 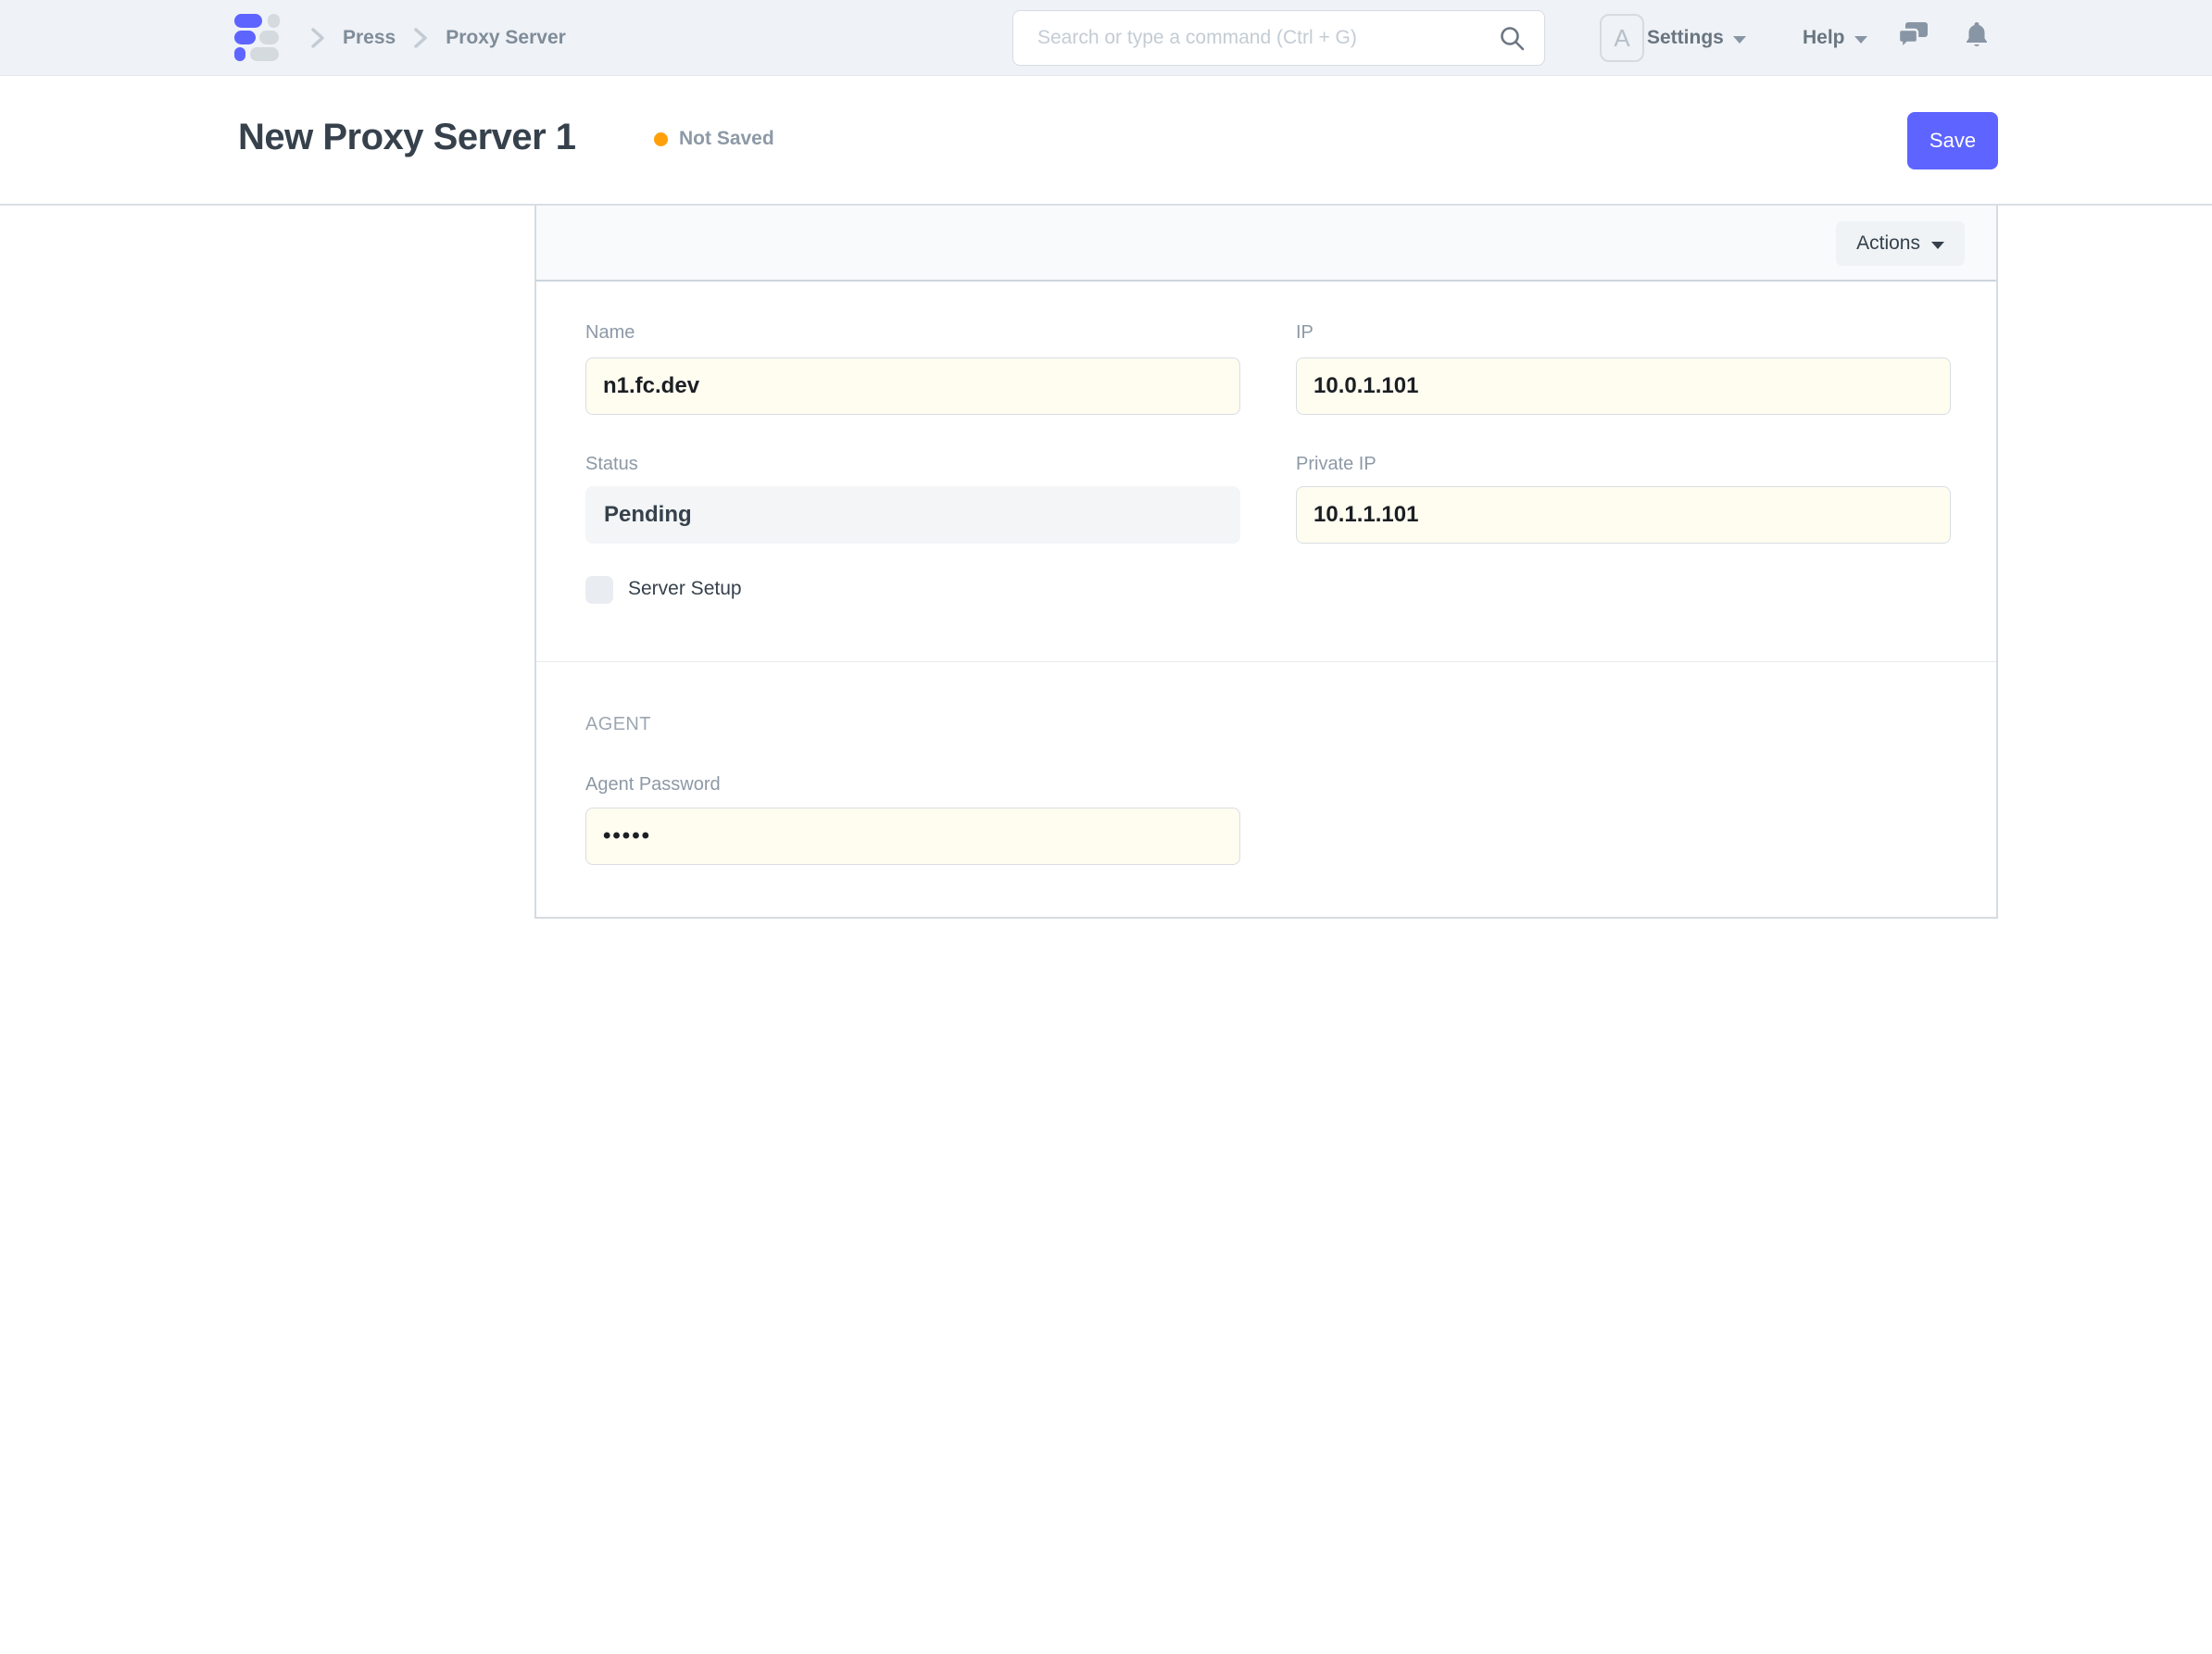 I want to click on status-indicator: Not Saved, so click(x=714, y=139).